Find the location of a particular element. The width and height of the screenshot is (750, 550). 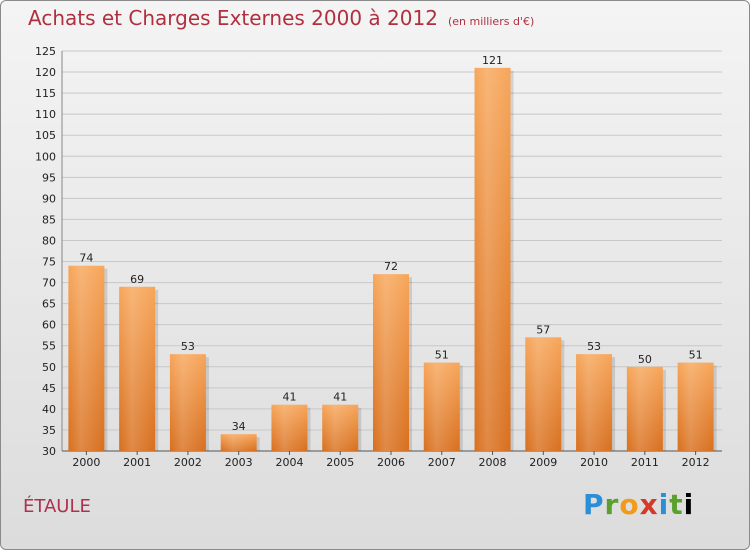

chart-subtitle: (en milliers d'€) is located at coordinates (491, 21).